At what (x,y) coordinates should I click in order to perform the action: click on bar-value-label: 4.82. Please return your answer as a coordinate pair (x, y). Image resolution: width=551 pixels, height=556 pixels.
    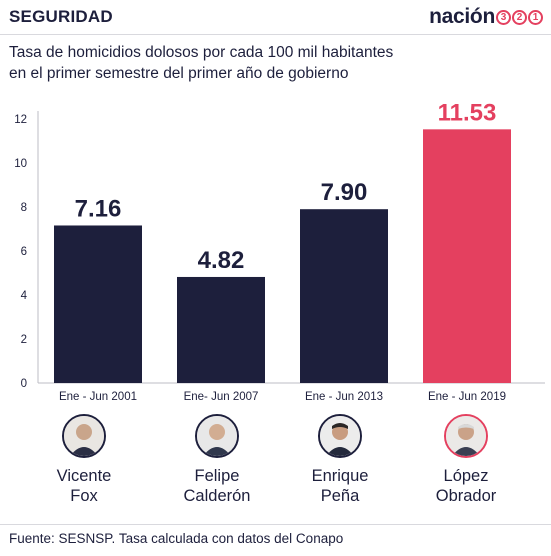
    Looking at the image, I should click on (221, 260).